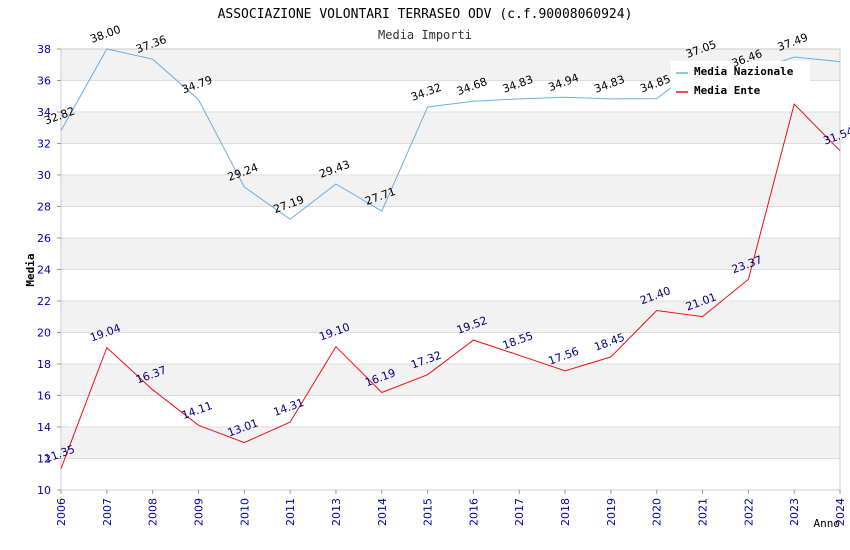  I want to click on x-tick-label: 2009, so click(198, 512).